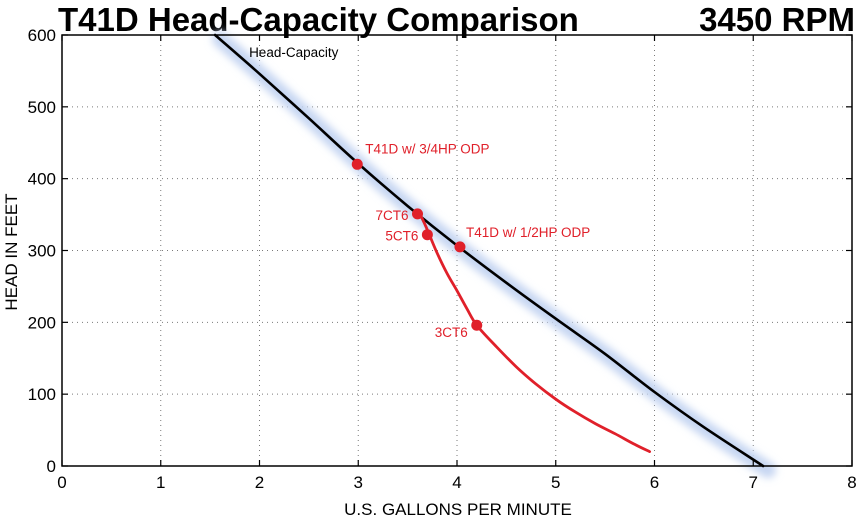 The image size is (860, 522). I want to click on x-tick-label: 0, so click(61, 482).